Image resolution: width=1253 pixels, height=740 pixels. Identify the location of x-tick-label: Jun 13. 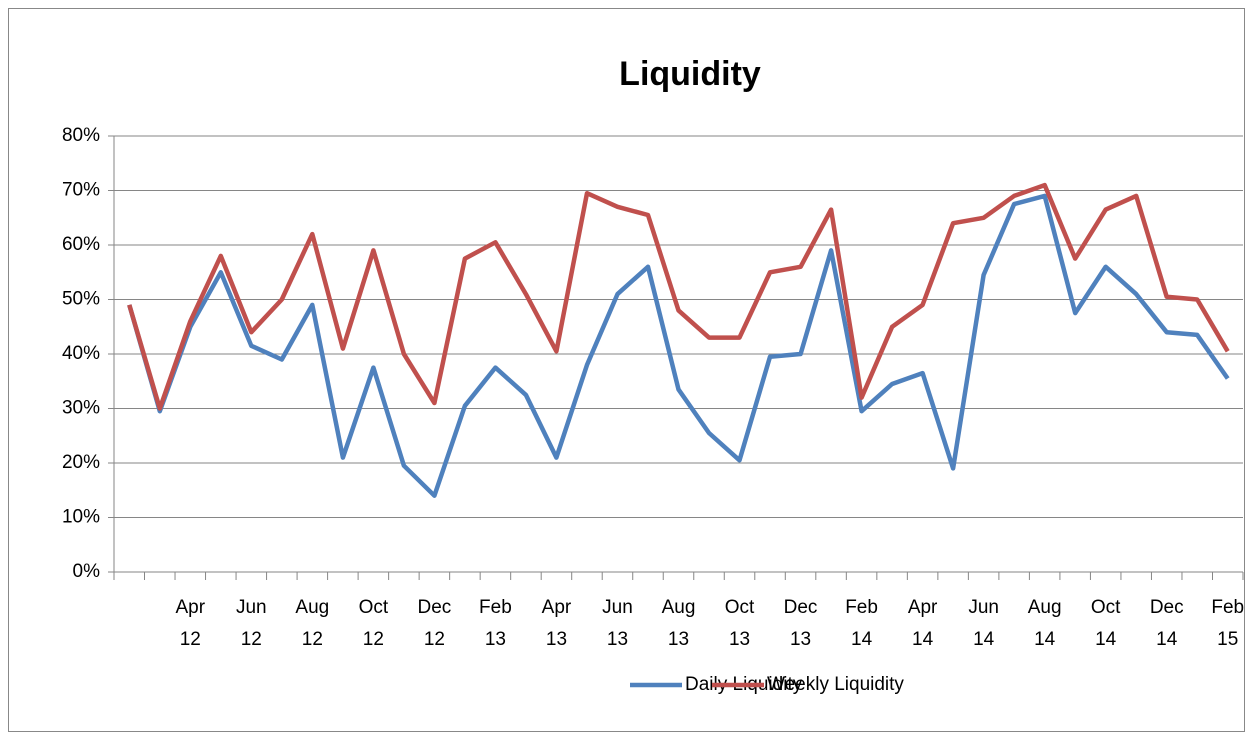
(617, 623).